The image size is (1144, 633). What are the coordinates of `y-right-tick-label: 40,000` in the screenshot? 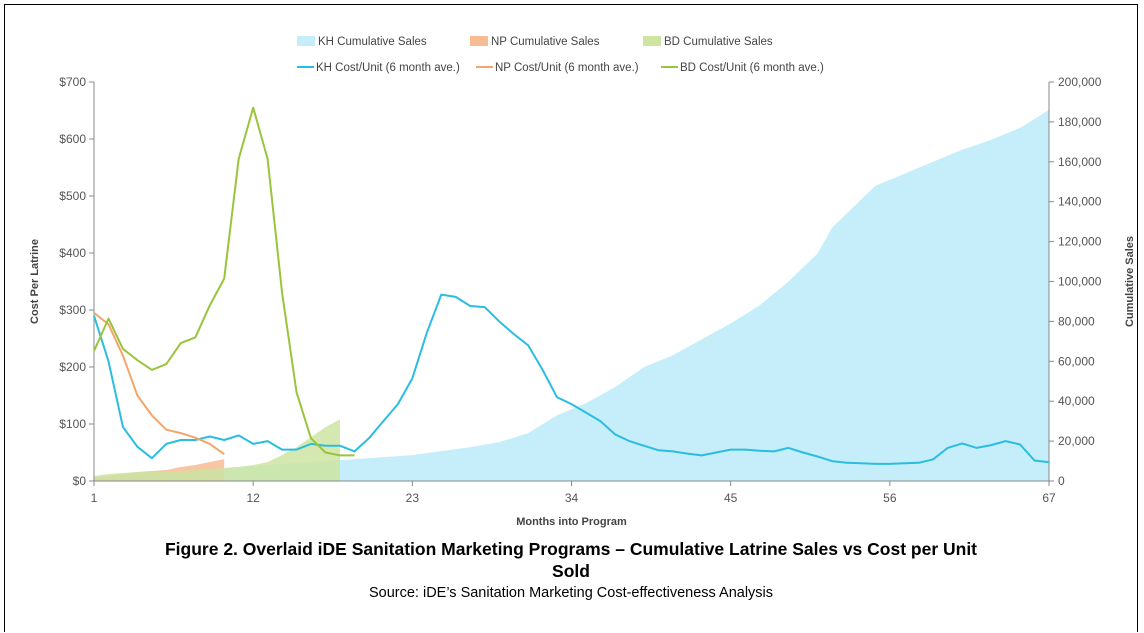 It's located at (1076, 401).